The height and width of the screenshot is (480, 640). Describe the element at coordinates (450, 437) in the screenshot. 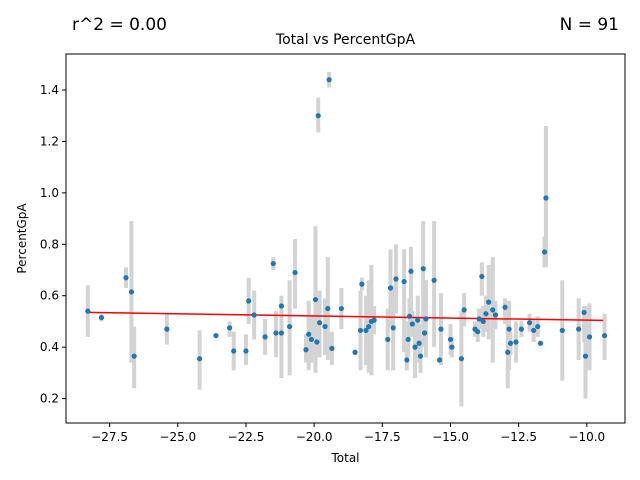

I see `x-tick-label-5: −15.0` at that location.